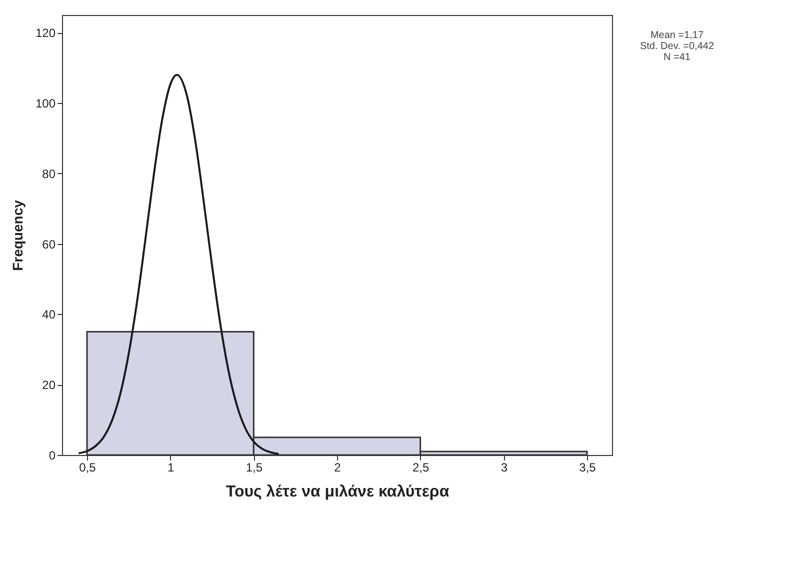  Describe the element at coordinates (338, 492) in the screenshot. I see `x-axis-title: Τους λέτε να μιλάνε καλύτερα` at that location.